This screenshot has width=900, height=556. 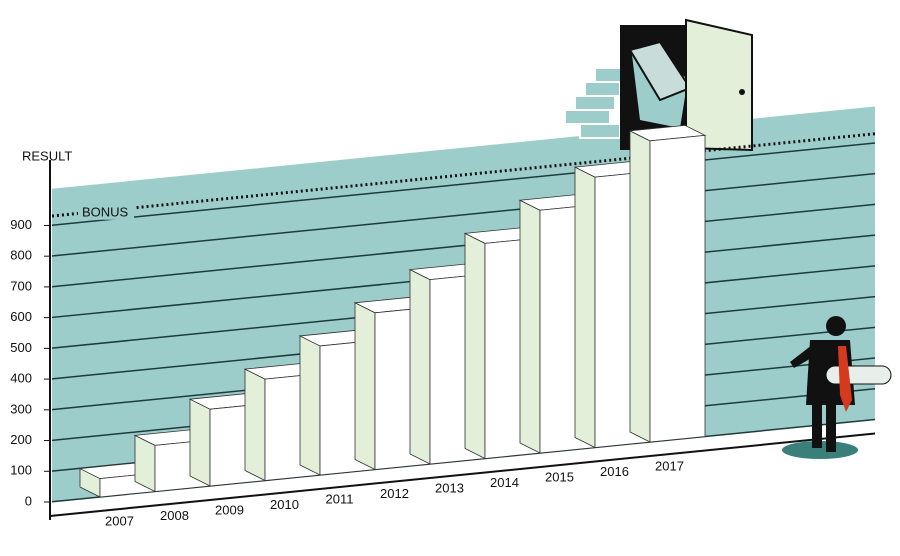 What do you see at coordinates (449, 488) in the screenshot?
I see `x-tick-label: 2013` at bounding box center [449, 488].